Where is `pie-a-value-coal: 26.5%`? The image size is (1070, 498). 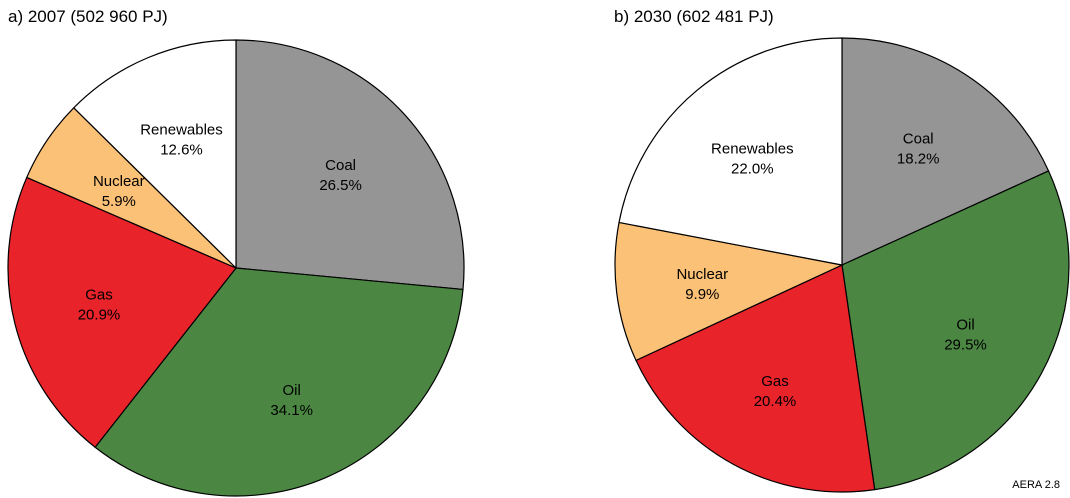
pie-a-value-coal: 26.5% is located at coordinates (340, 185).